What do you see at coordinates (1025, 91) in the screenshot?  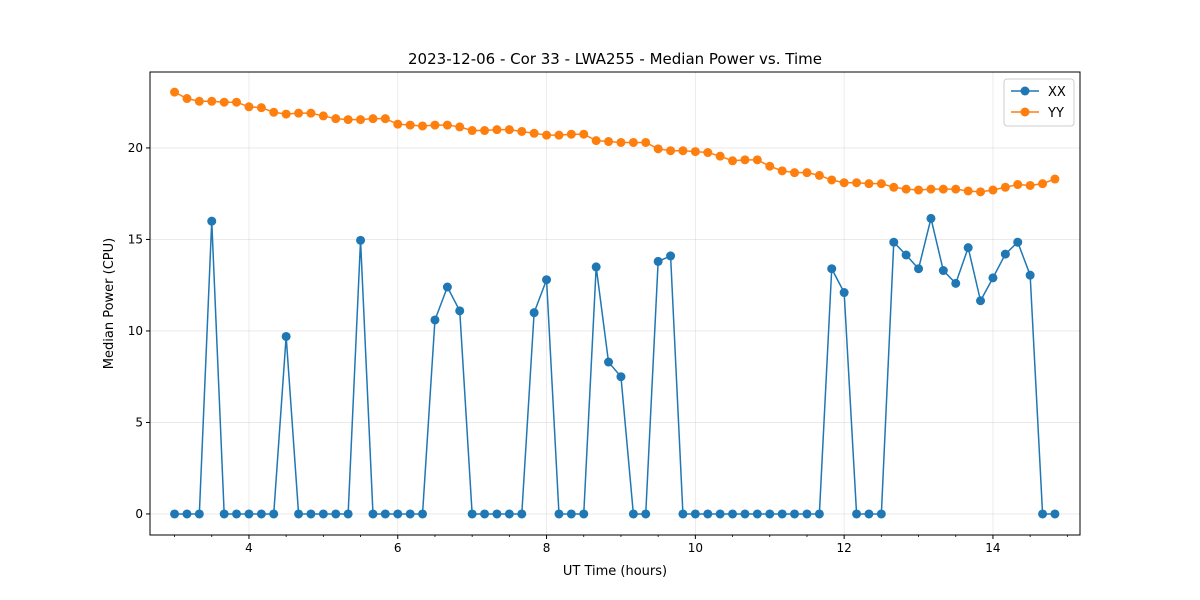 I see `legend-marker-xx` at bounding box center [1025, 91].